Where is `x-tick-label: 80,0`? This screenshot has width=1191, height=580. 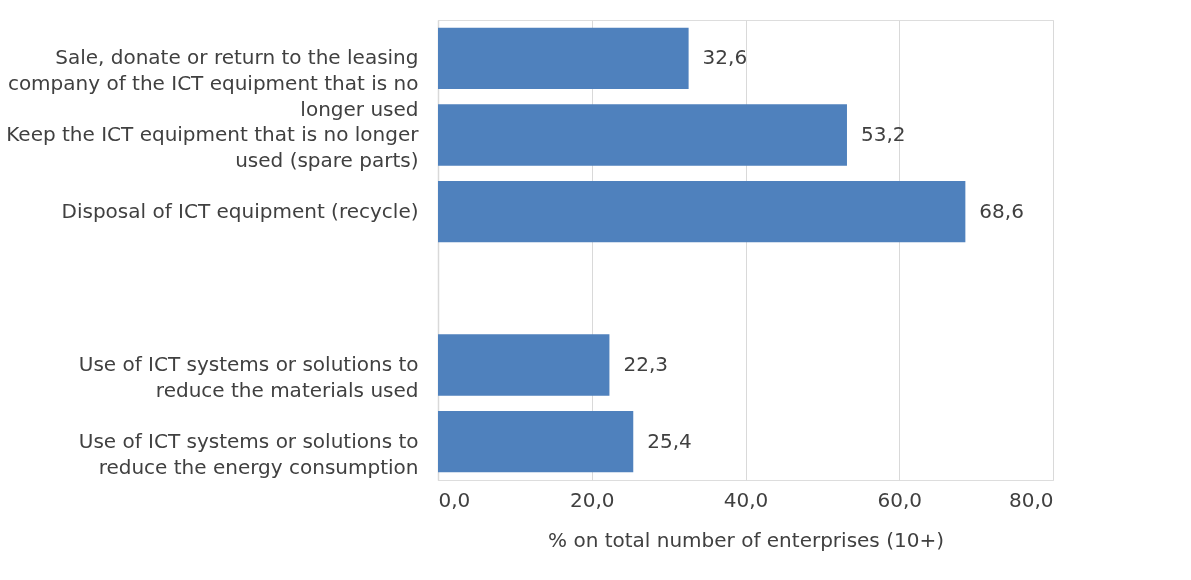
x-tick-label: 80,0 is located at coordinates (1031, 499).